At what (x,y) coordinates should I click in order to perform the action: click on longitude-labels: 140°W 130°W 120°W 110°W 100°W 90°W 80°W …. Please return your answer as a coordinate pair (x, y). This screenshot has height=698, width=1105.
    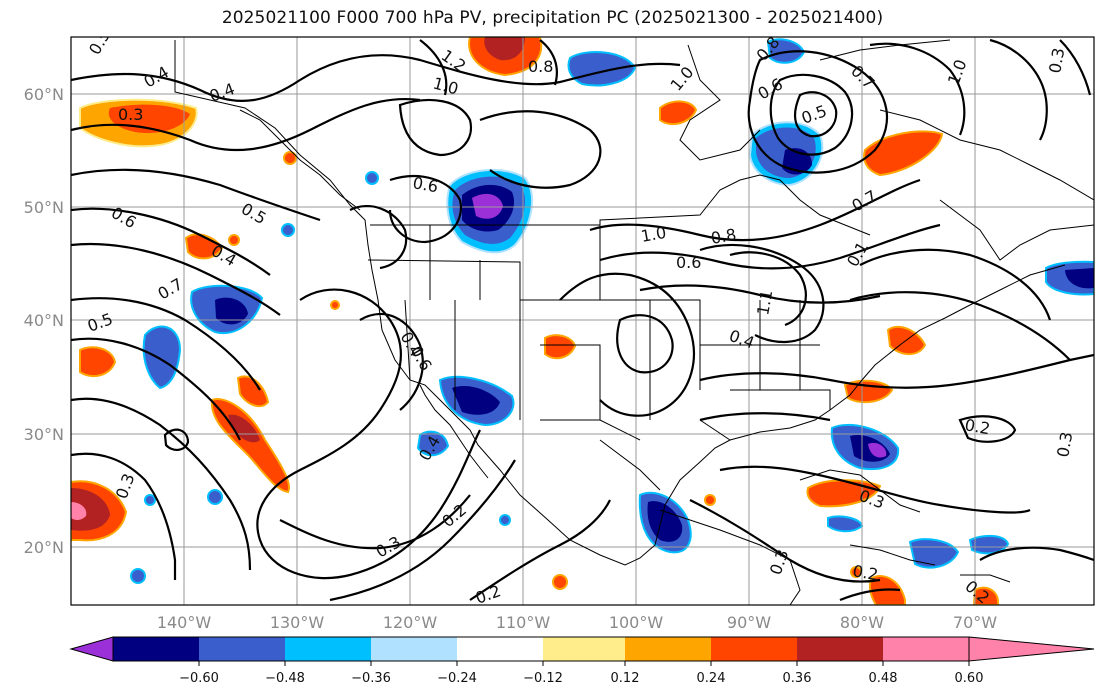
    Looking at the image, I should click on (577, 622).